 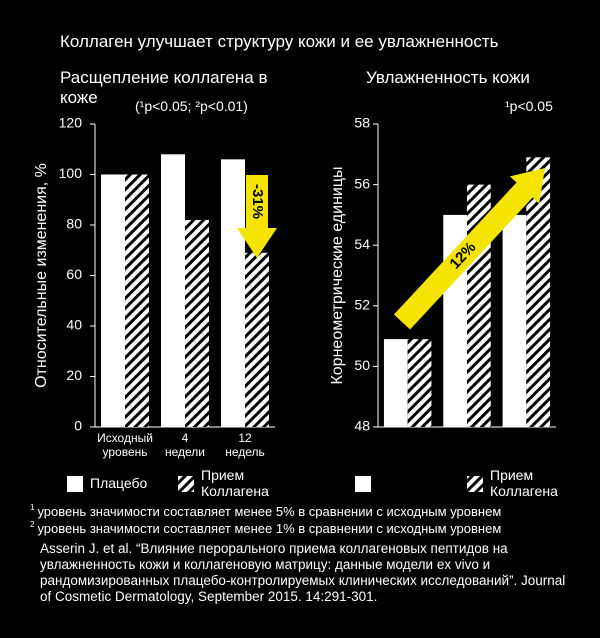 What do you see at coordinates (362, 365) in the screenshot?
I see `y-tick-label: 50` at bounding box center [362, 365].